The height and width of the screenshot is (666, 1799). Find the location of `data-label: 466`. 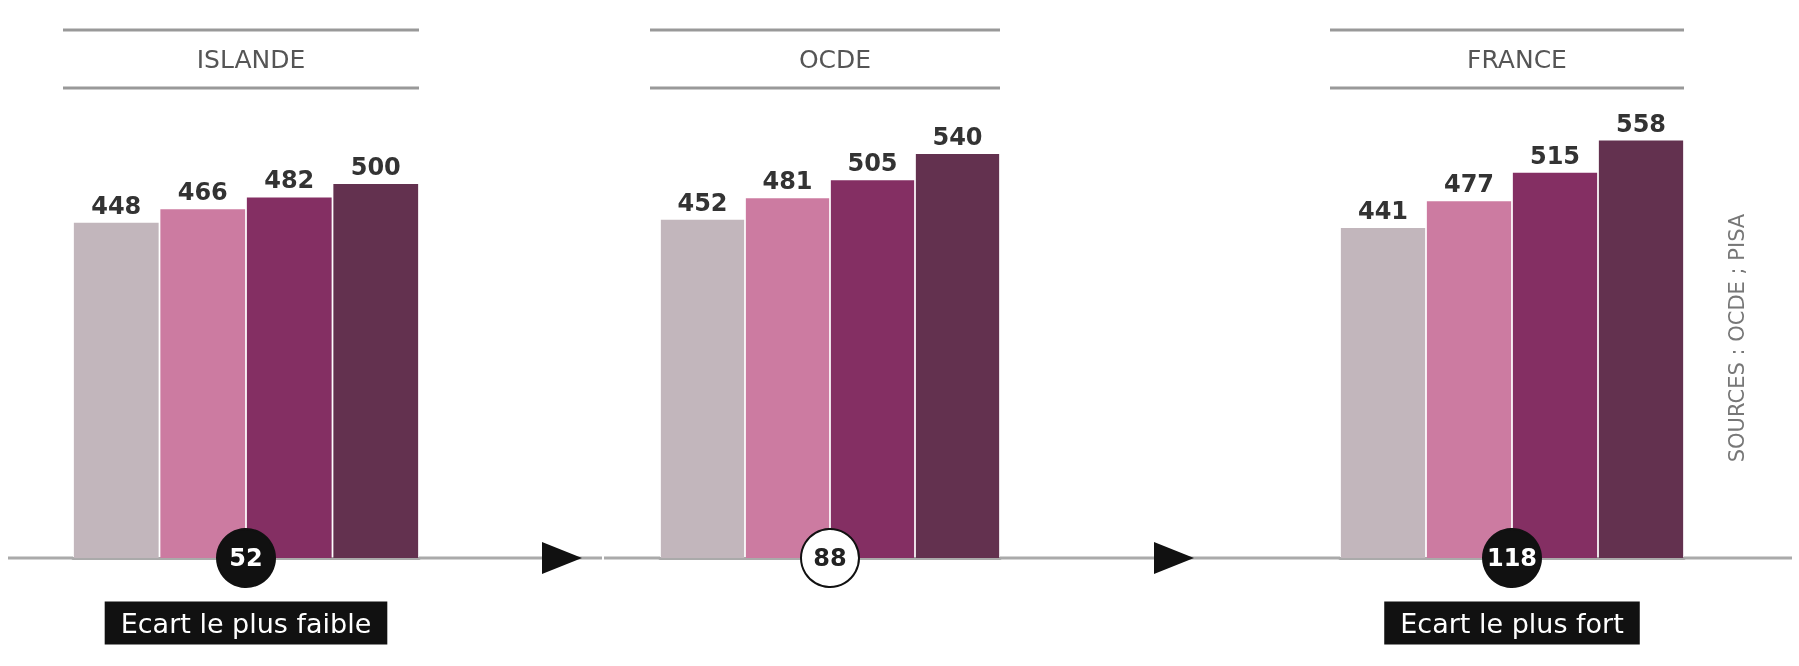

data-label: 466 is located at coordinates (202, 192).